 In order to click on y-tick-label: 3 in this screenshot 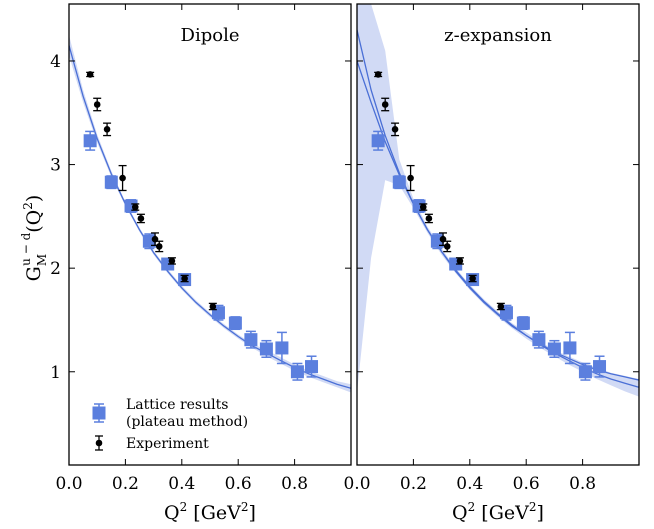, I will do `click(55, 166)`.